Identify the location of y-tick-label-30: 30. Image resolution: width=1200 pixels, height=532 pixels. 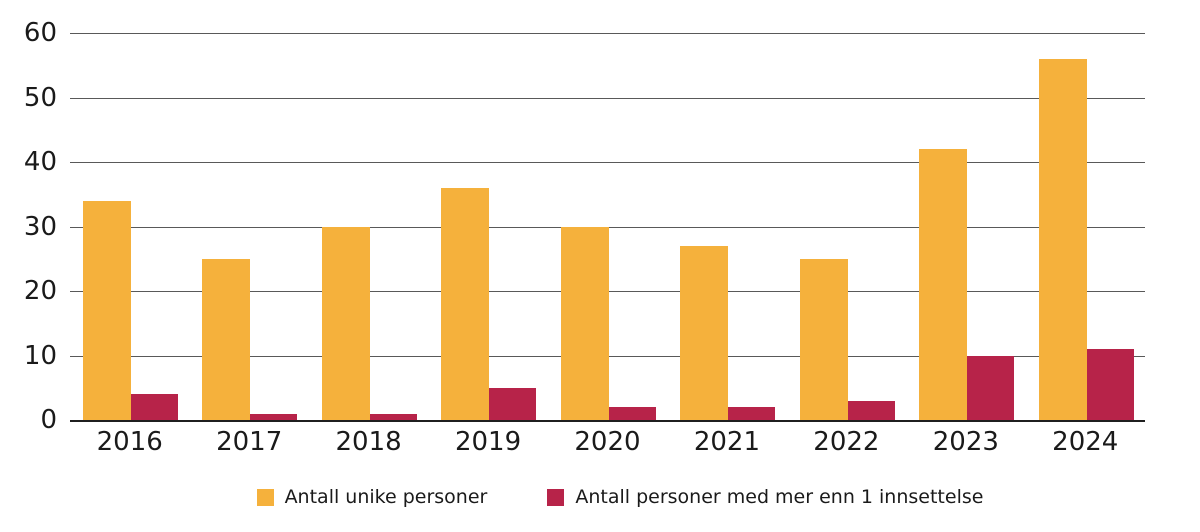
(40, 226).